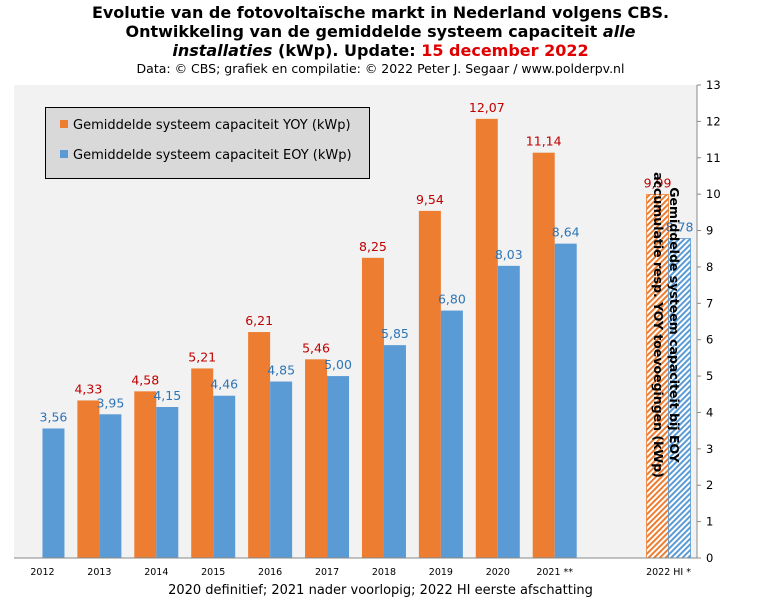 This screenshot has width=761, height=605. I want to click on bar-eoy-2019, so click(451, 434).